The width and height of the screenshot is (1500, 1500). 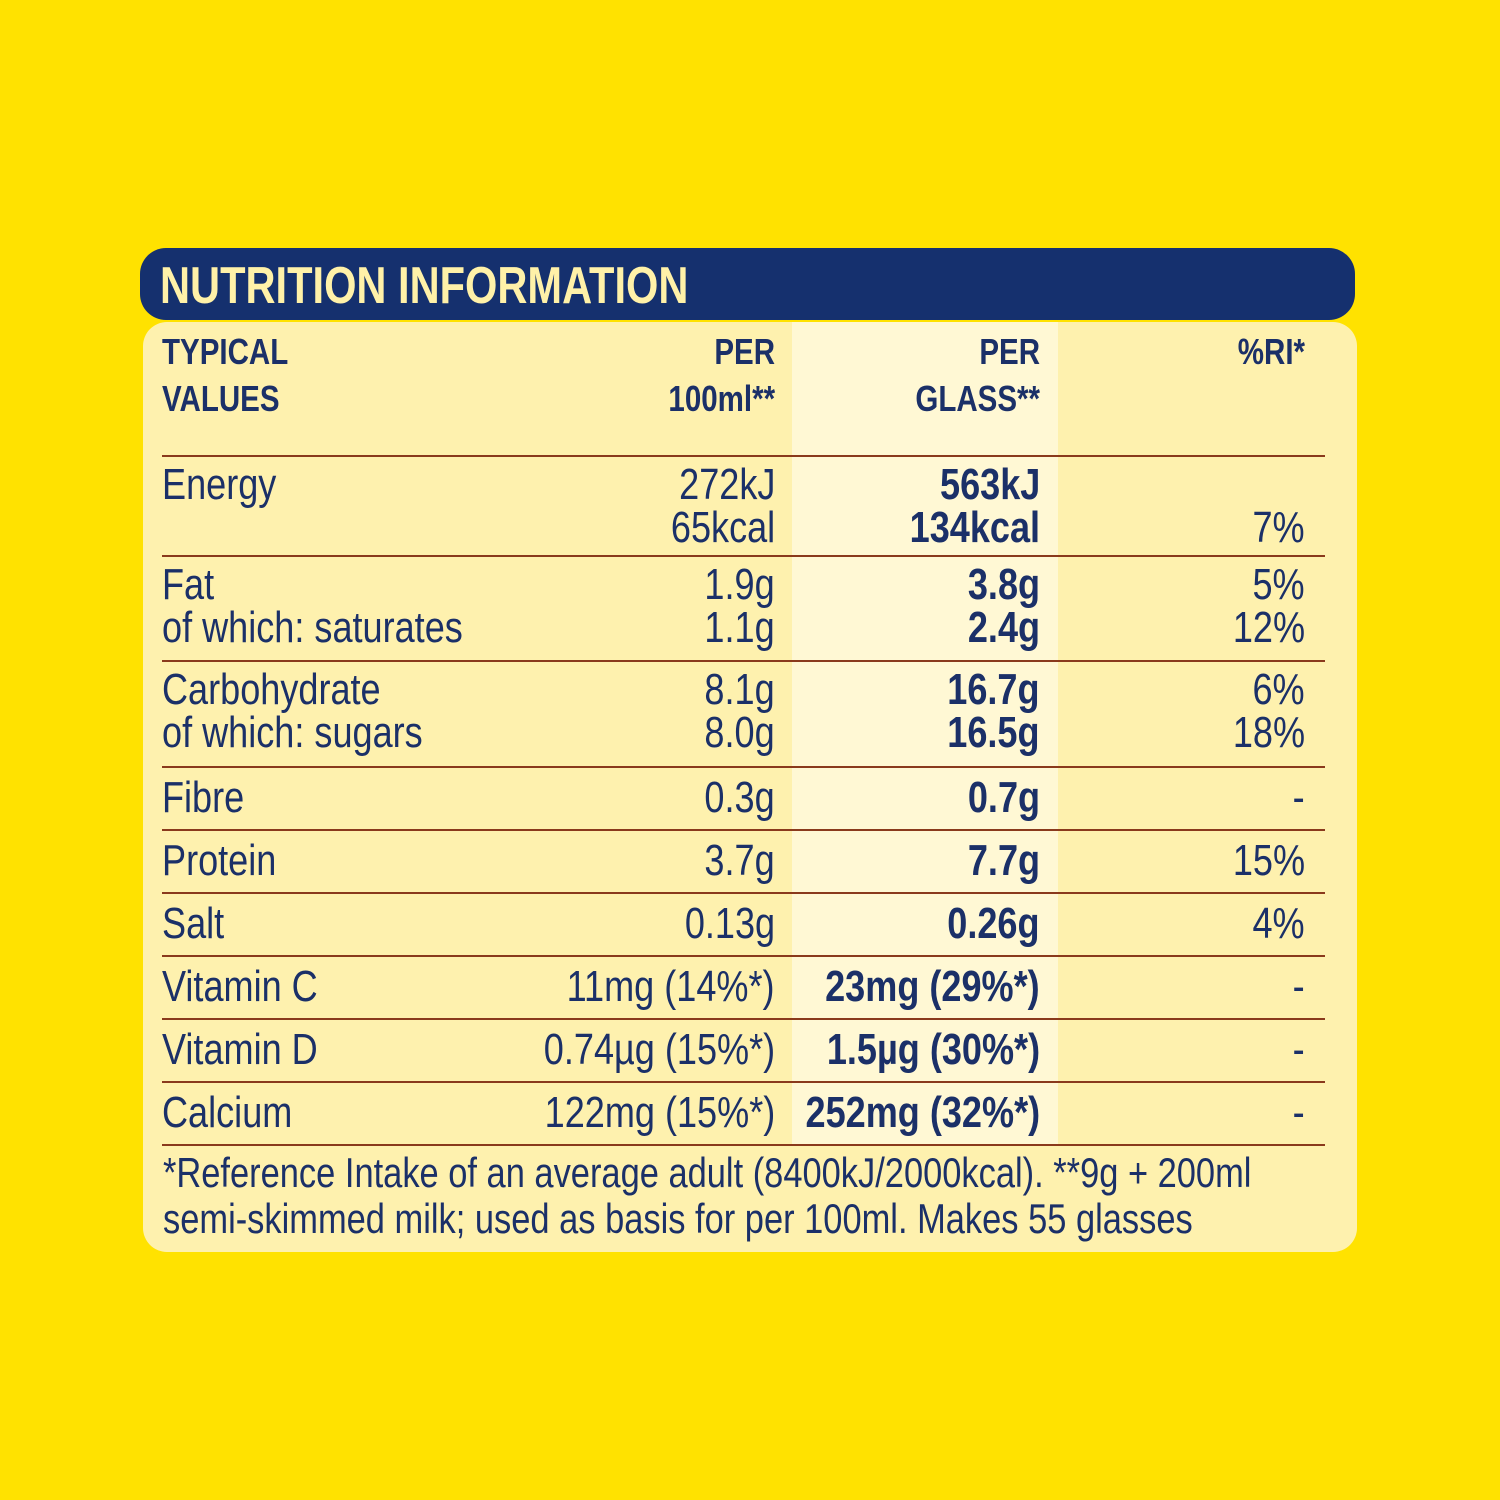 What do you see at coordinates (221, 398) in the screenshot?
I see `header-line: VALUES` at bounding box center [221, 398].